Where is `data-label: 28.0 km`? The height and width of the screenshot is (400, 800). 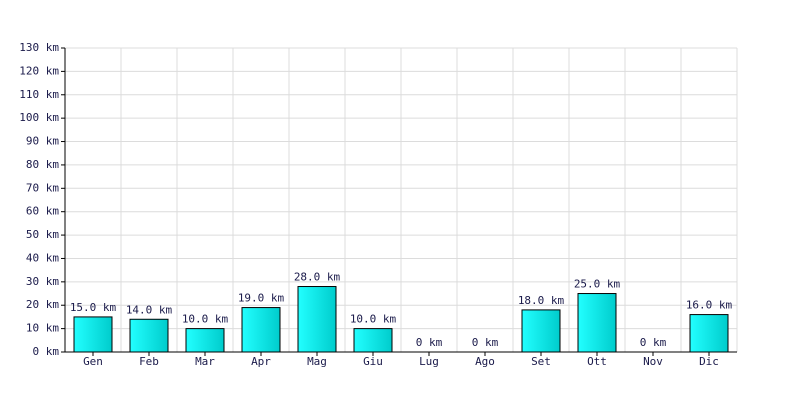 data-label: 28.0 km is located at coordinates (317, 277).